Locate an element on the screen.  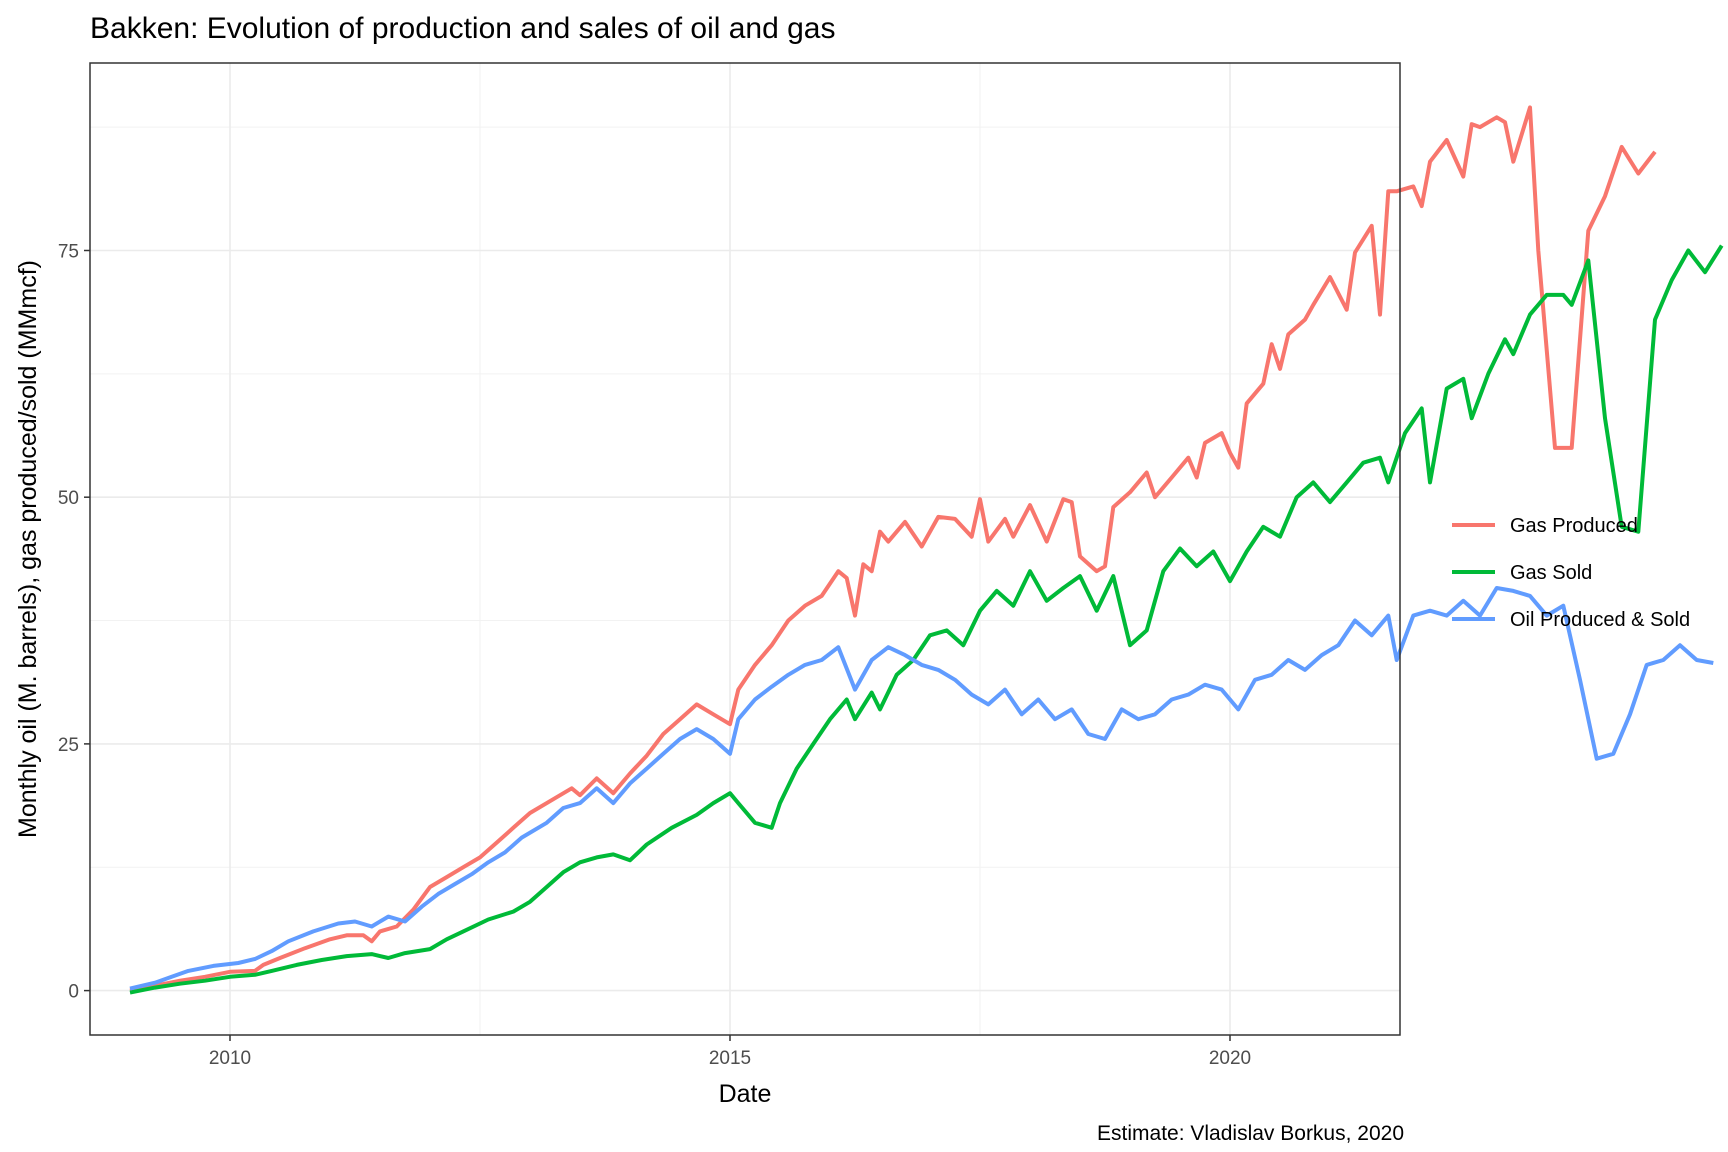
y-tick-label: 50 is located at coordinates (68, 498).